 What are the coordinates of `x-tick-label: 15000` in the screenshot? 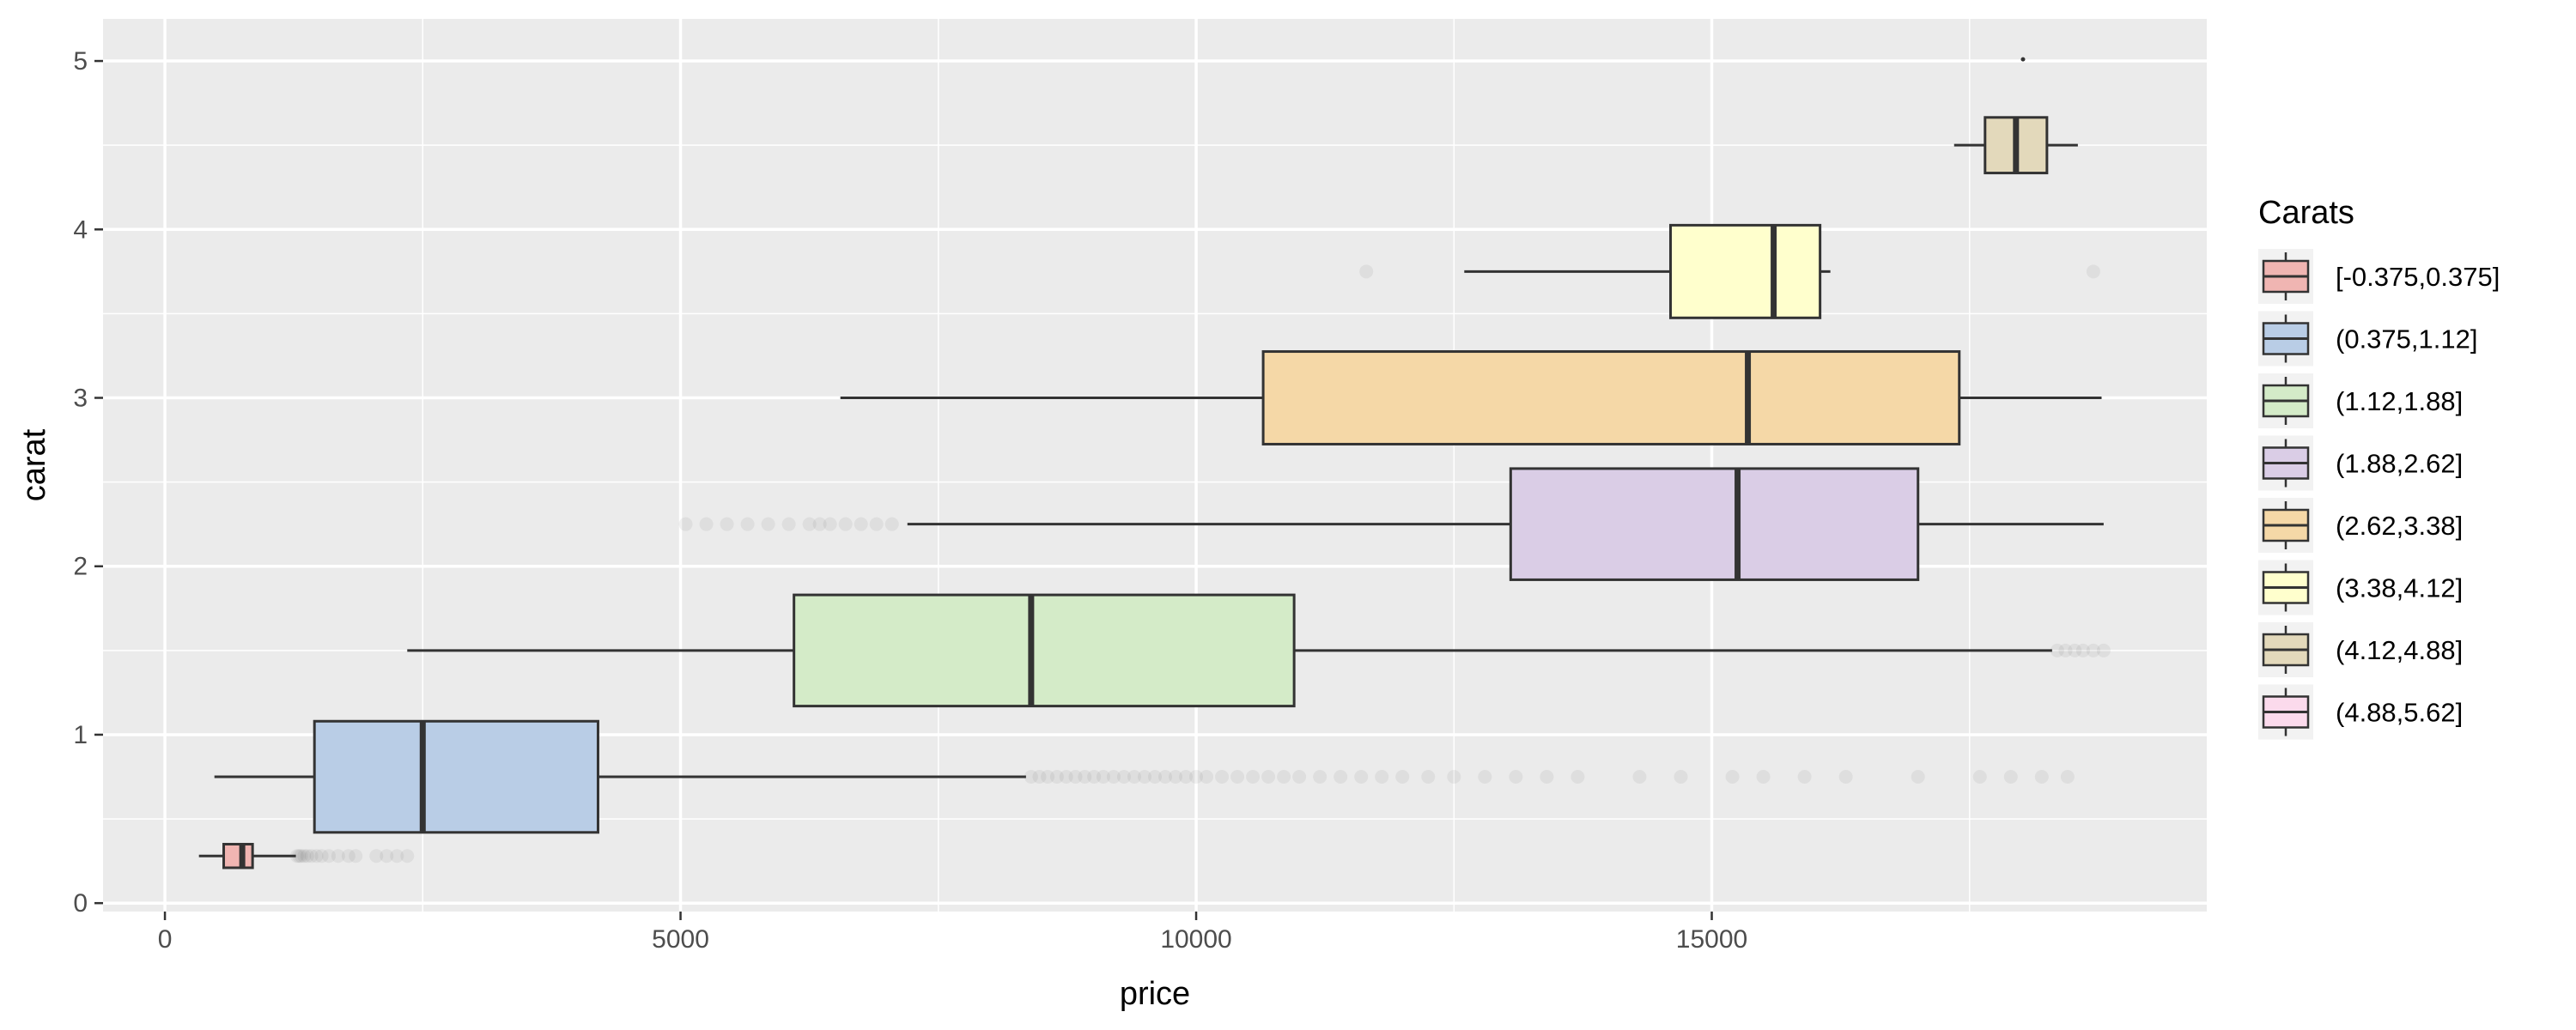 It's located at (1711, 939).